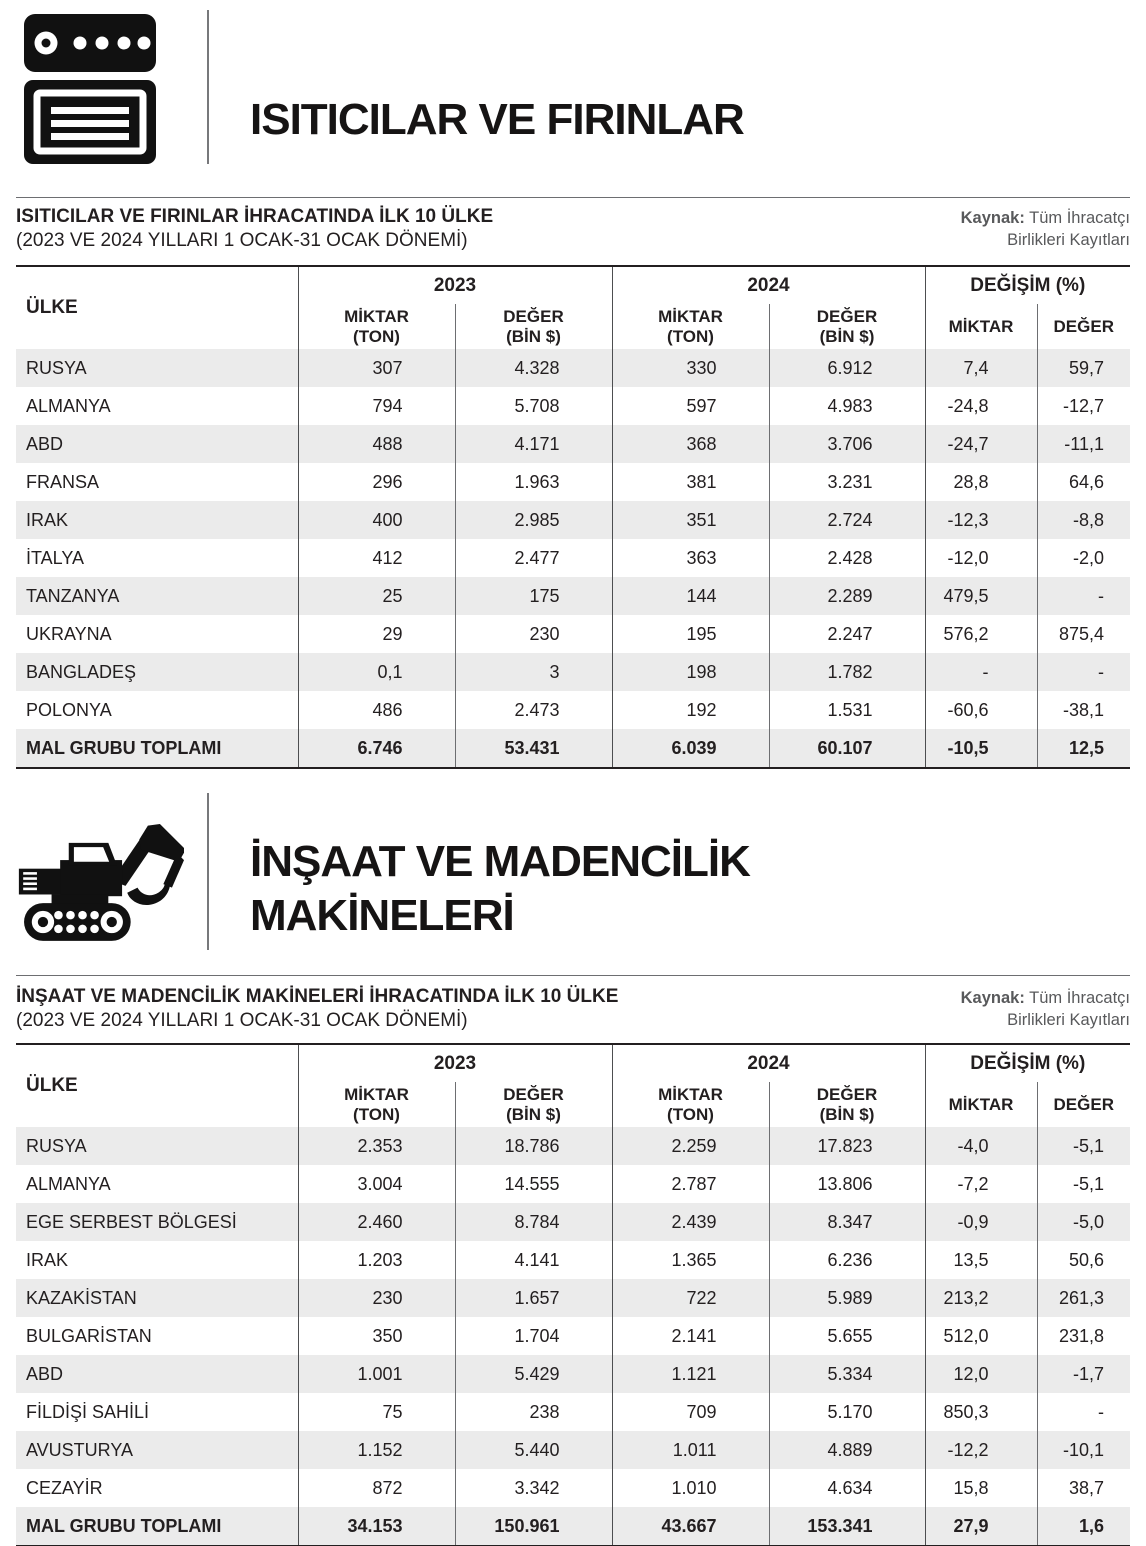 This screenshot has height=1546, width=1146. Describe the element at coordinates (690, 596) in the screenshot. I see `value-cell: 144` at that location.